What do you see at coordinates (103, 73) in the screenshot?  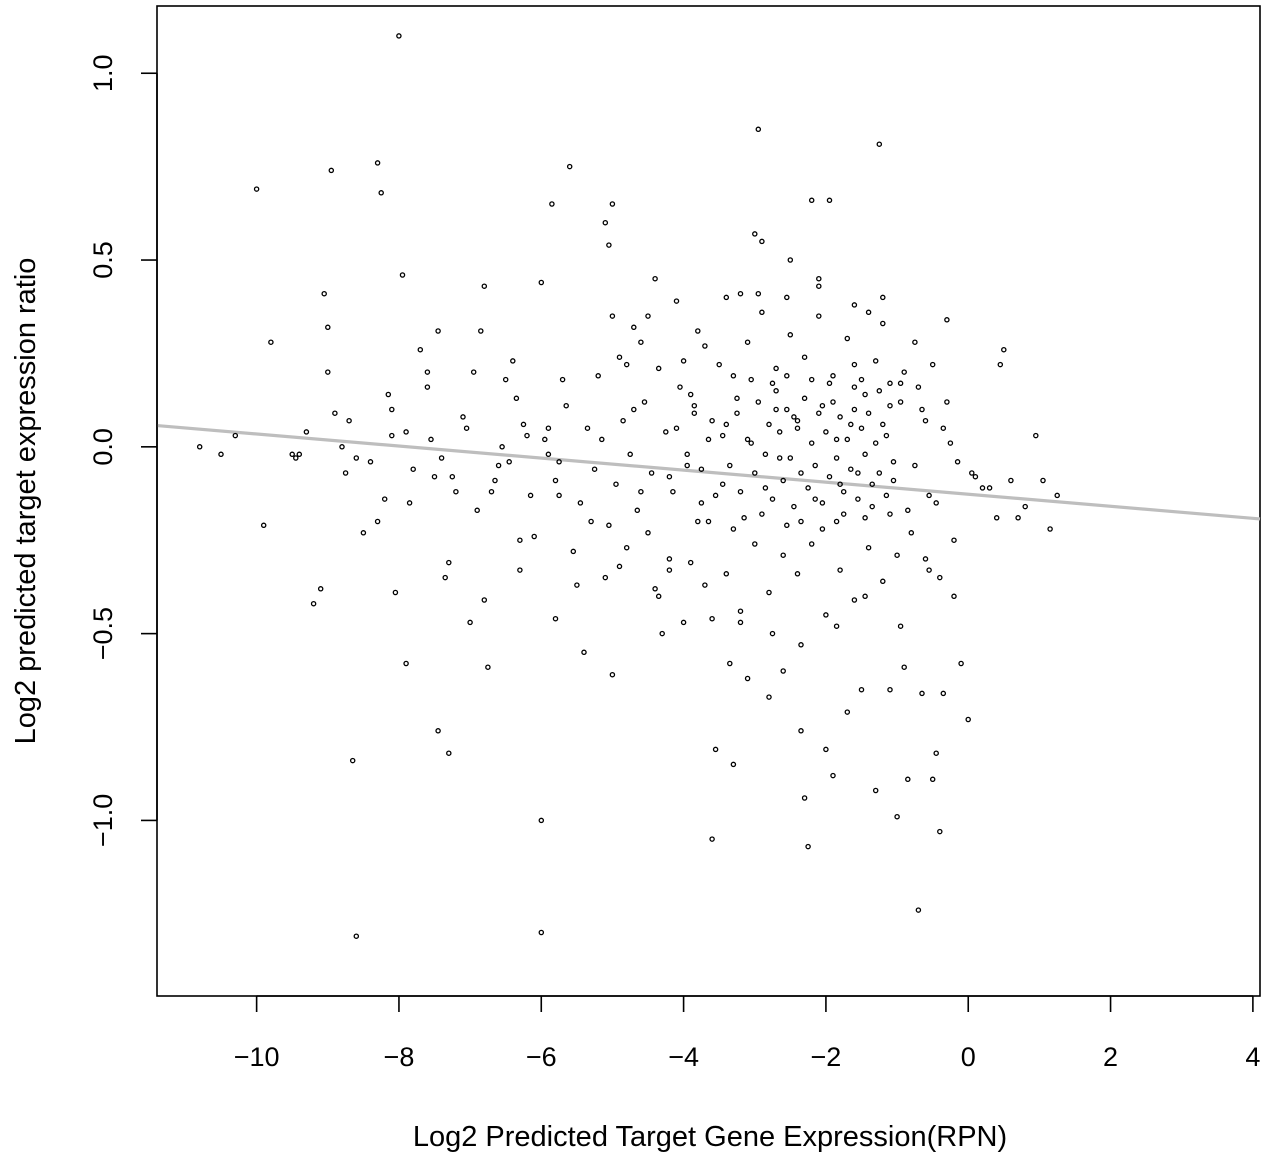 I see `y-tick-label: 1.0` at bounding box center [103, 73].